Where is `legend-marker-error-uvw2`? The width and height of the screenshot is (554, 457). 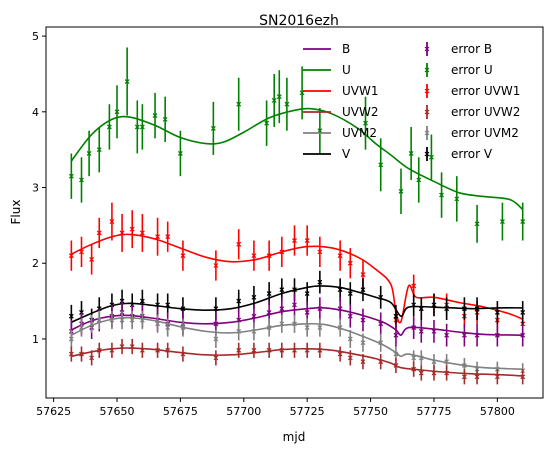 legend-marker-error-uvw2 is located at coordinates (427, 112).